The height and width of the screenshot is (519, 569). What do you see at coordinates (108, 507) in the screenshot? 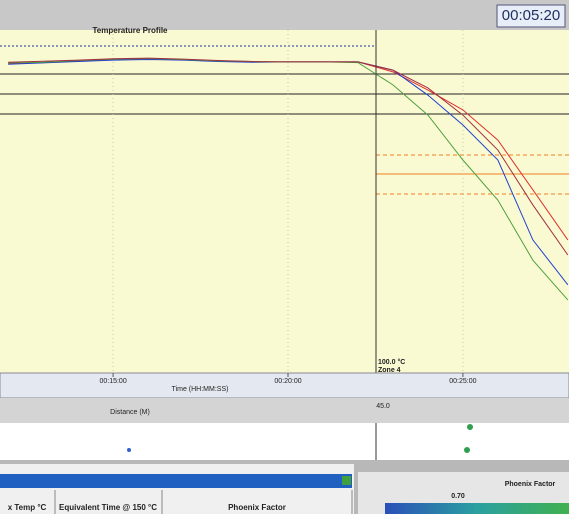
I see `column-header: Equivalent Time @ 150 °C` at bounding box center [108, 507].